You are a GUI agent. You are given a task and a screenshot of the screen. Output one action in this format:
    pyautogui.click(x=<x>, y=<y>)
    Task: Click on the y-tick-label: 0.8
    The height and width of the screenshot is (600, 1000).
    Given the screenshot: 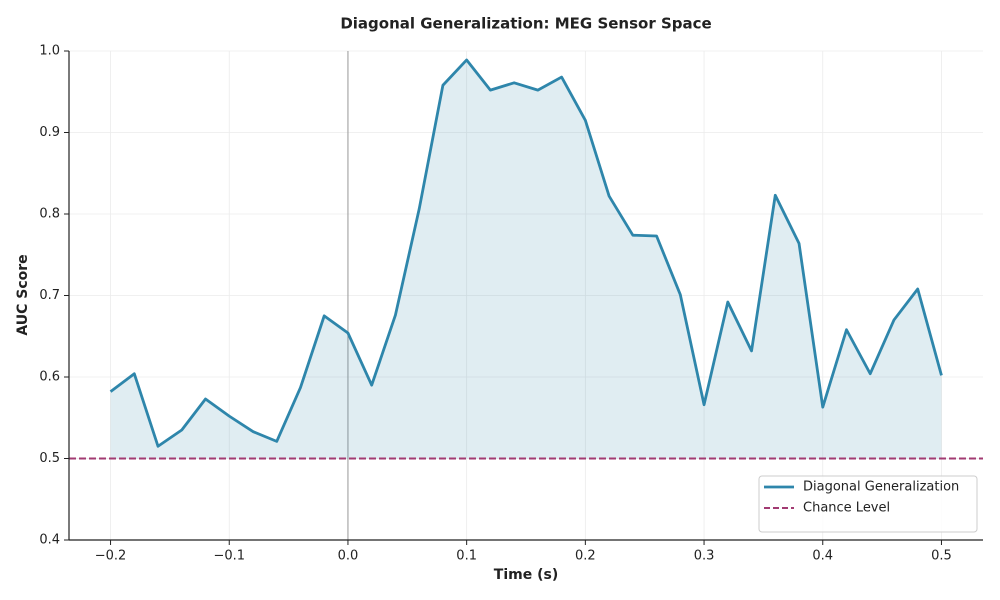 What is the action you would take?
    pyautogui.click(x=49, y=214)
    